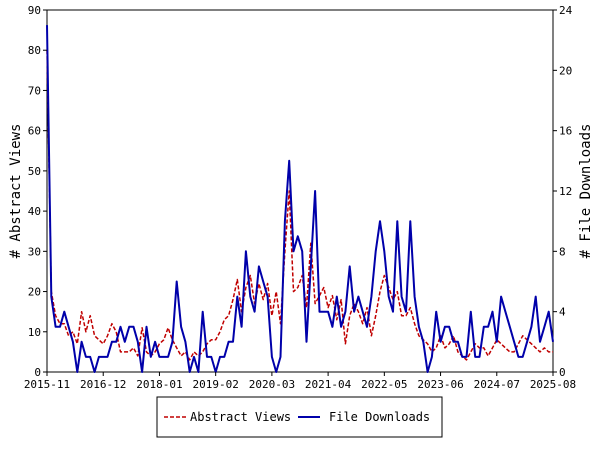 This screenshot has width=600, height=450. I want to click on x-tick-label: 2022-05, so click(384, 384).